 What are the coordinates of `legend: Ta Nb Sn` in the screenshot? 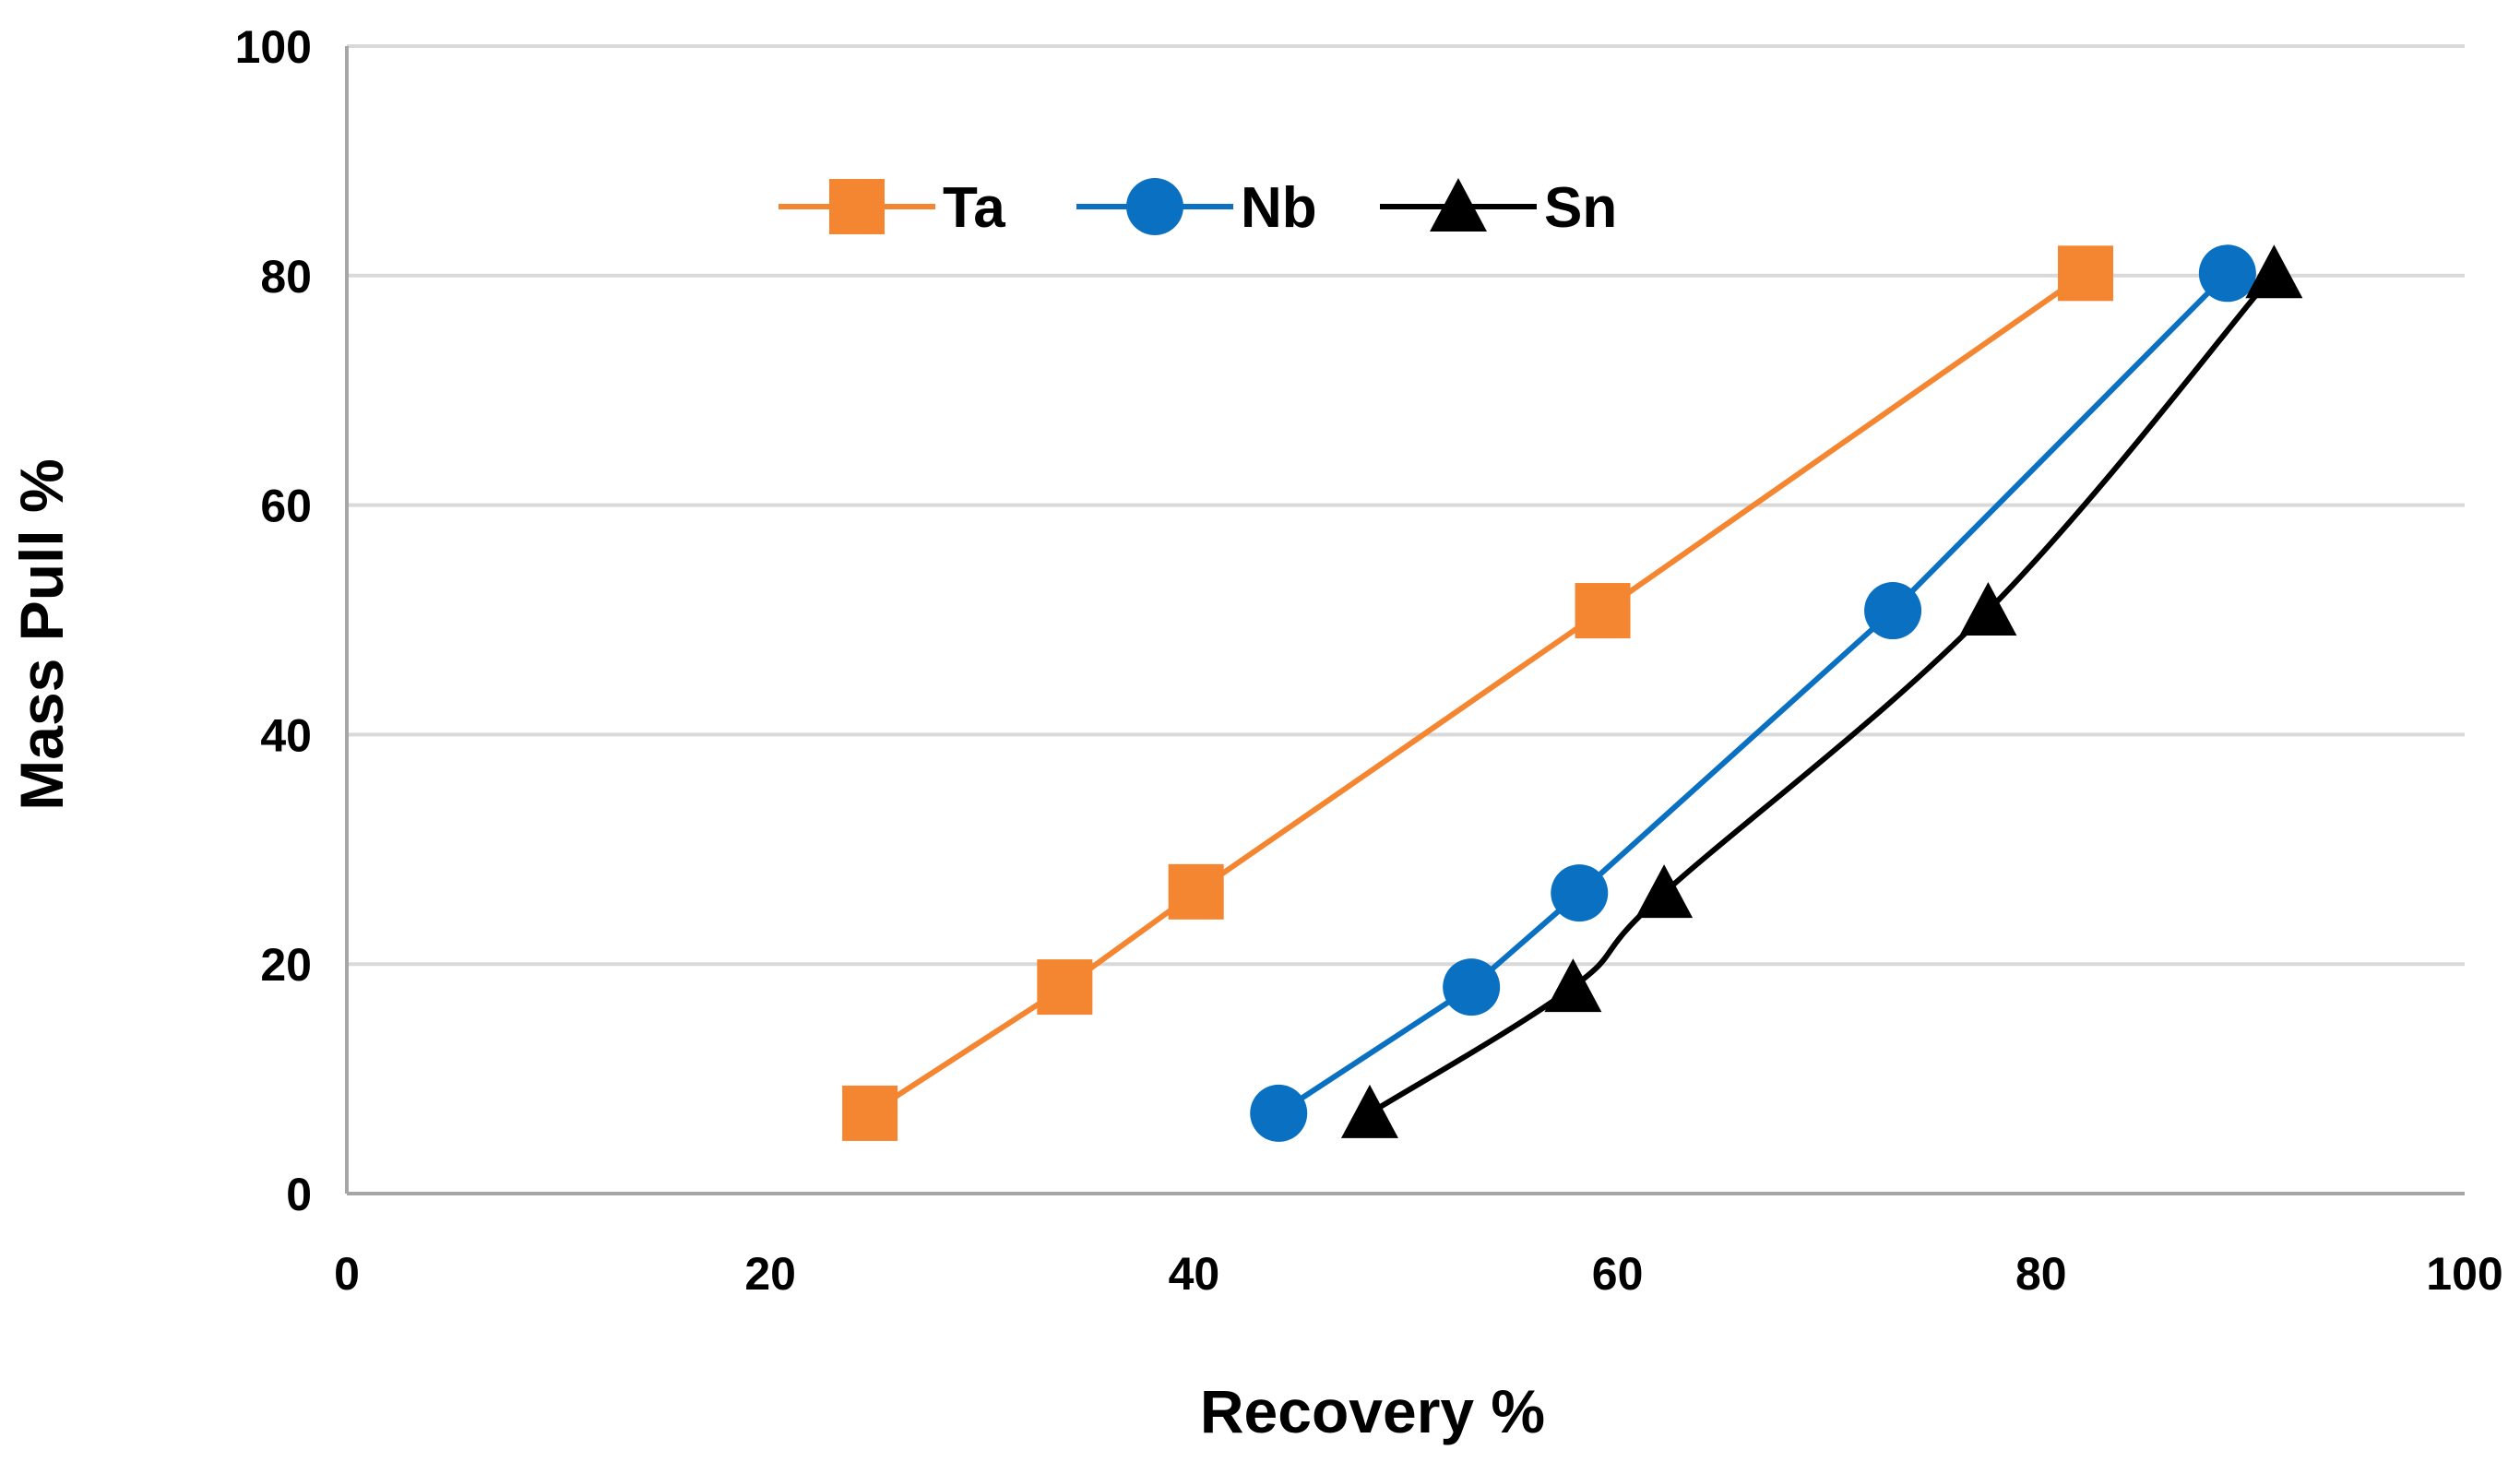 It's located at (1198, 208).